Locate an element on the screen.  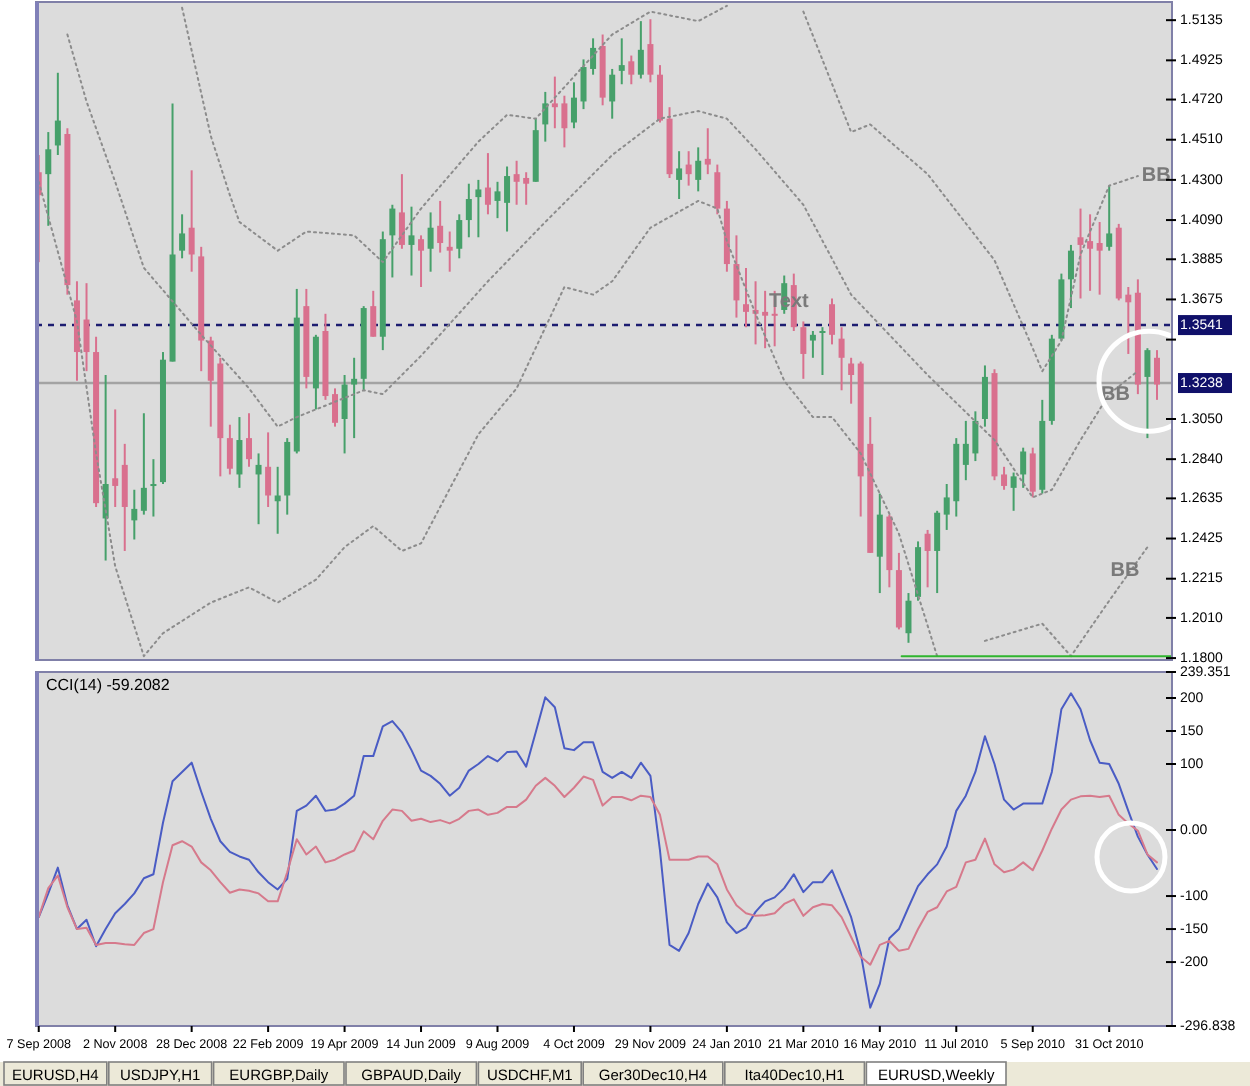
chart-title: CCI(14) -59.2082 is located at coordinates (108, 685).